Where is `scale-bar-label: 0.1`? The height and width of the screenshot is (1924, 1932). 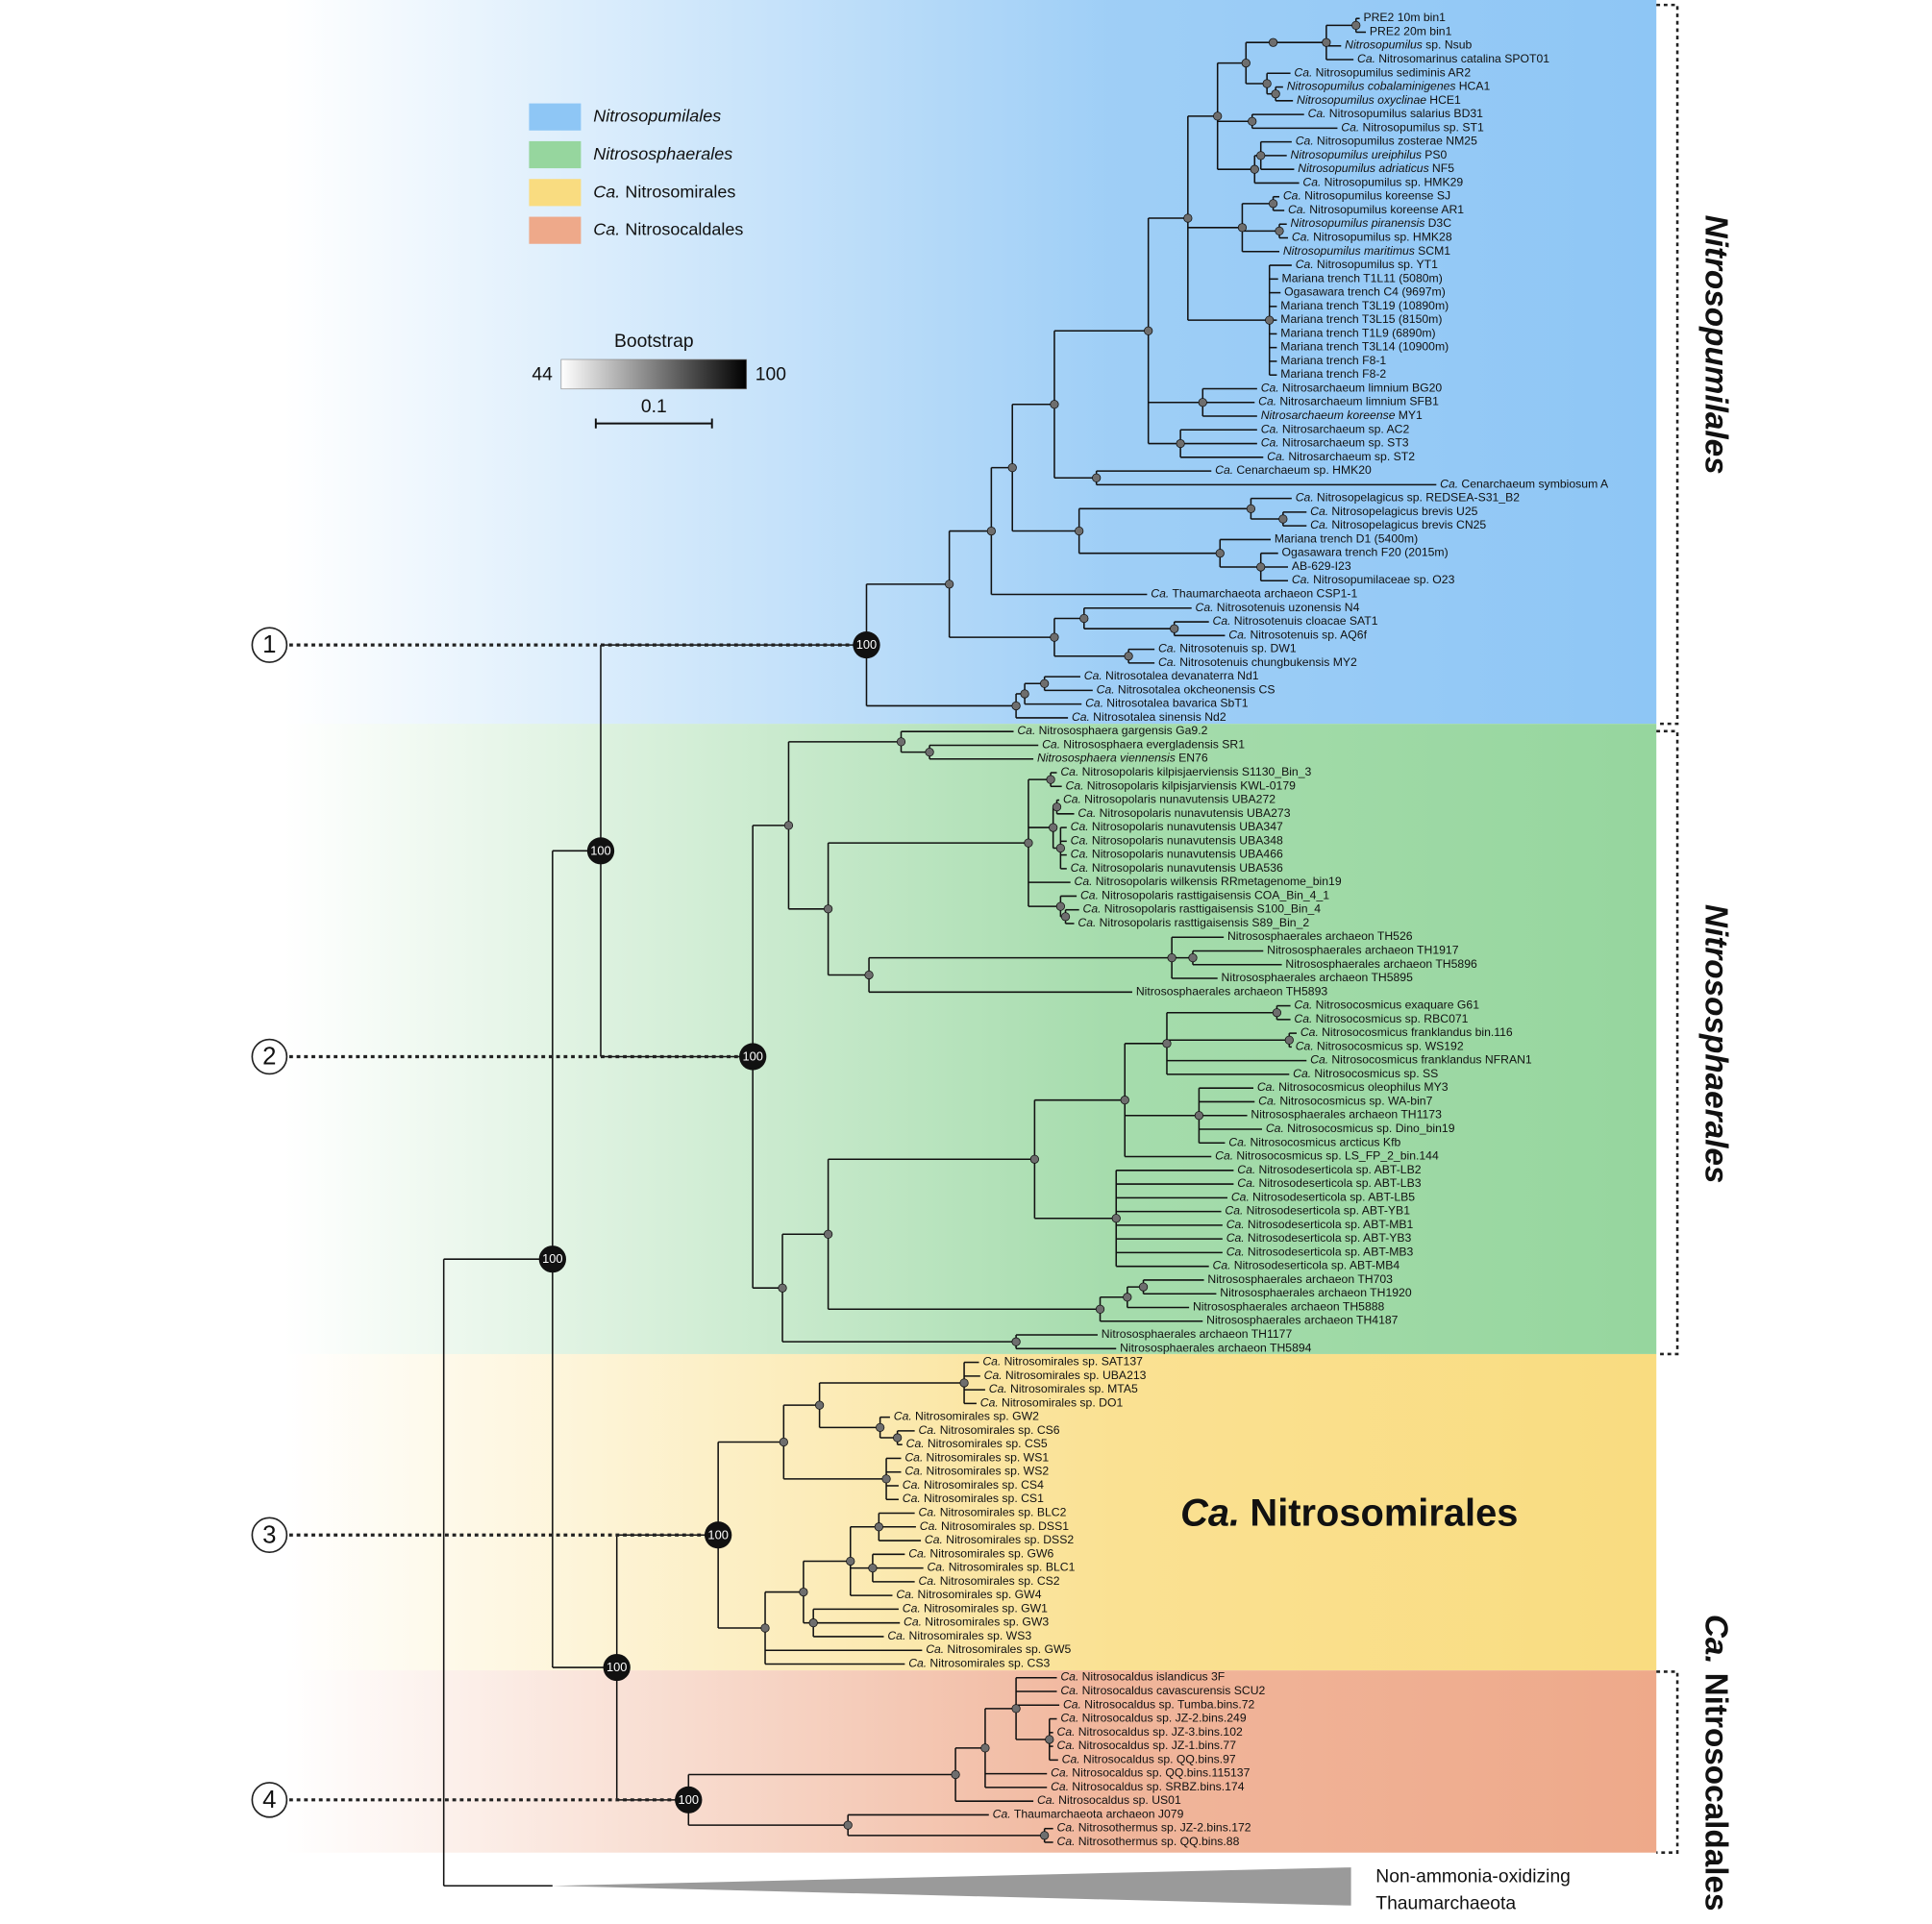
scale-bar-label: 0.1 is located at coordinates (654, 407).